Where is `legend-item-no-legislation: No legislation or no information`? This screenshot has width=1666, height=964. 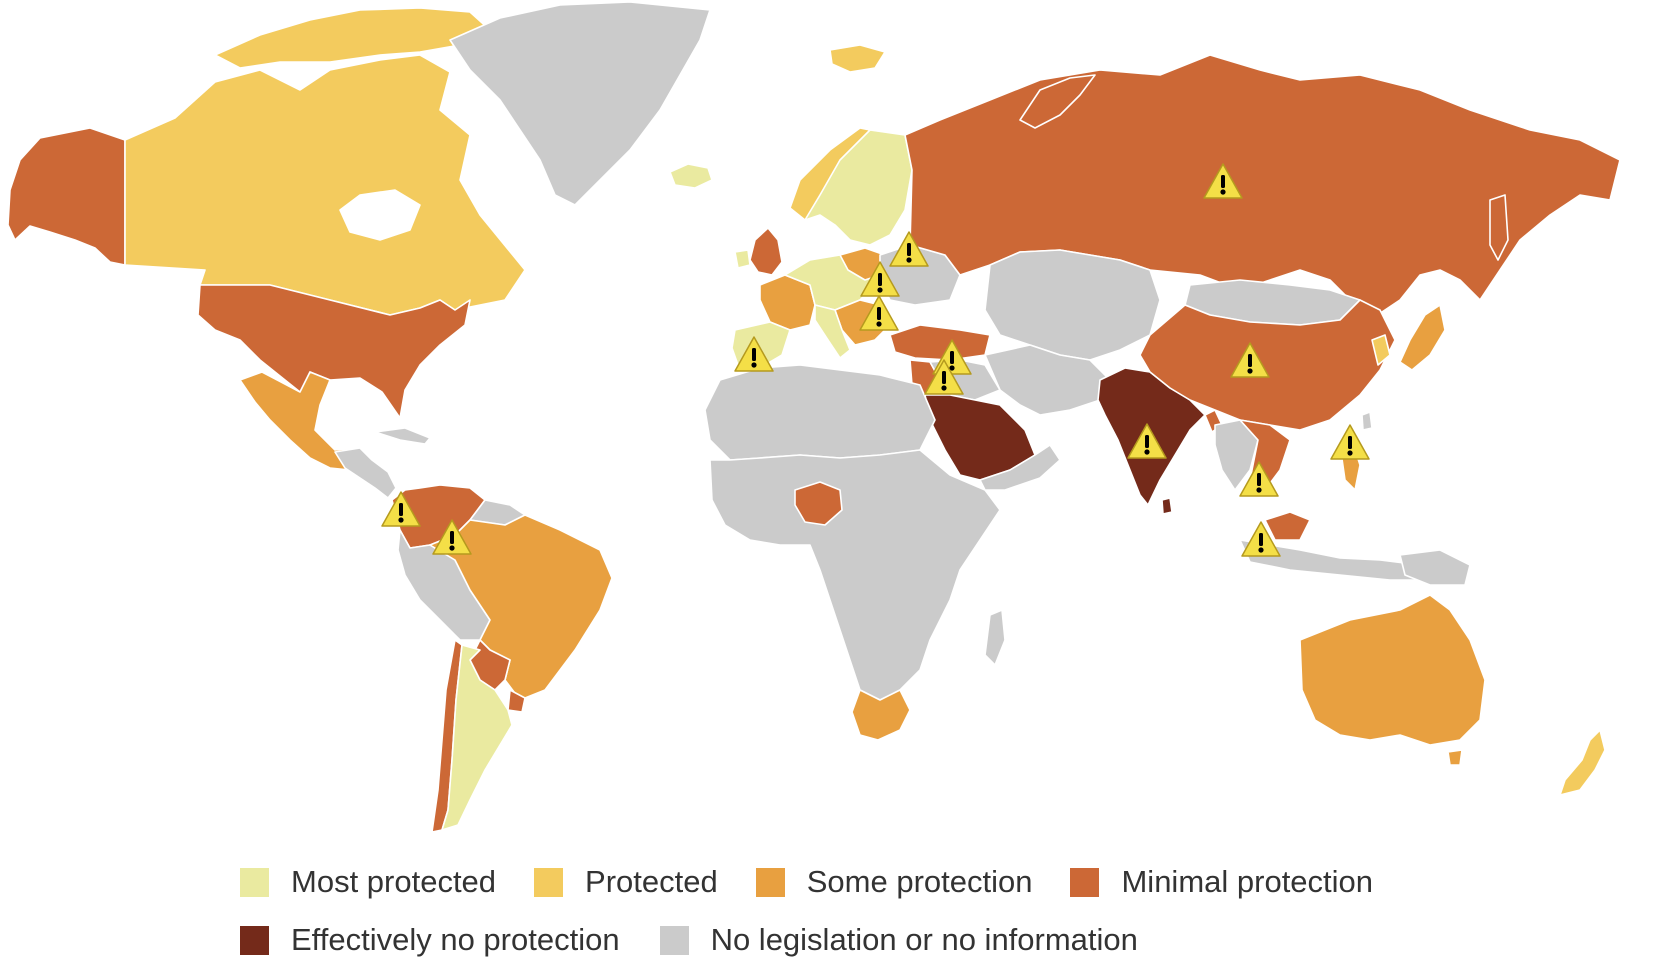 legend-item-no-legislation: No legislation or no information is located at coordinates (898, 940).